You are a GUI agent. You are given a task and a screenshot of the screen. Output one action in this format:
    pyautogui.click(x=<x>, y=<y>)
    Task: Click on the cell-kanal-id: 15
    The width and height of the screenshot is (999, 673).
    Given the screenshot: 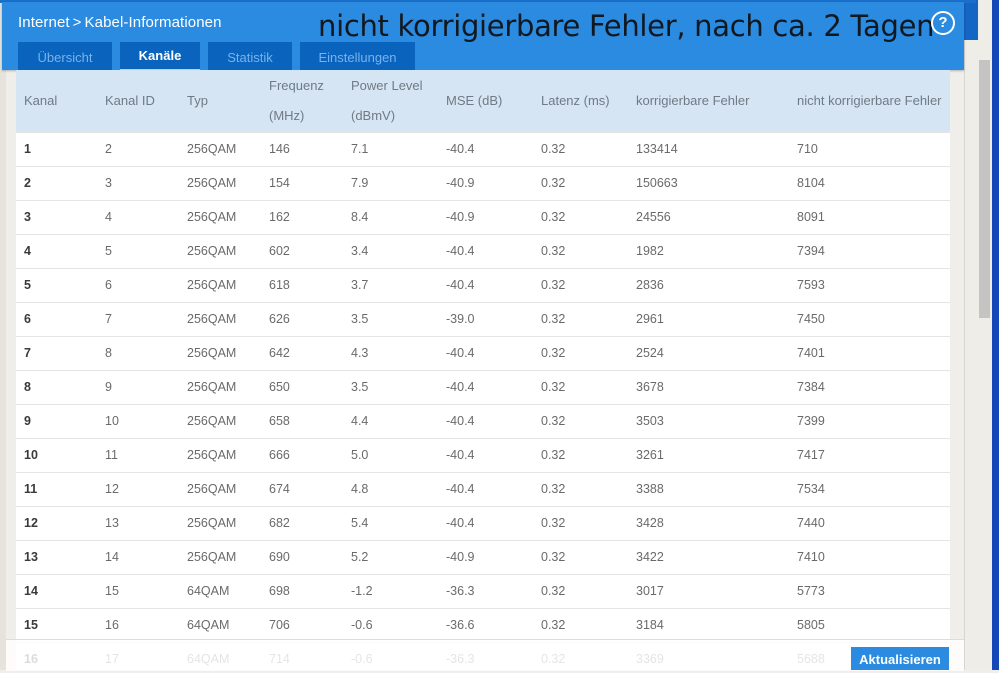 What is the action you would take?
    pyautogui.click(x=112, y=591)
    